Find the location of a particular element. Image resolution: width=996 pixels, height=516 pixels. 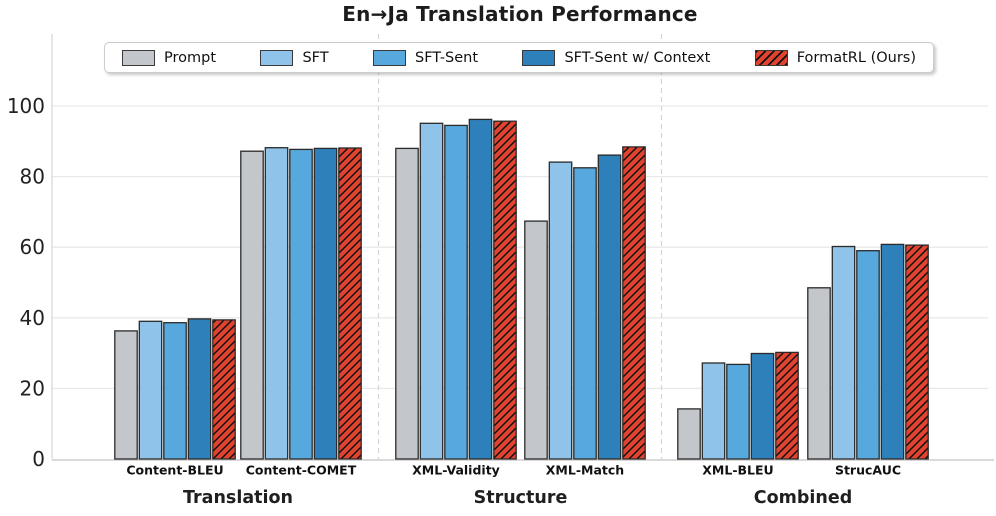

bar-sft-sent-w-context-xml-match is located at coordinates (609, 307).